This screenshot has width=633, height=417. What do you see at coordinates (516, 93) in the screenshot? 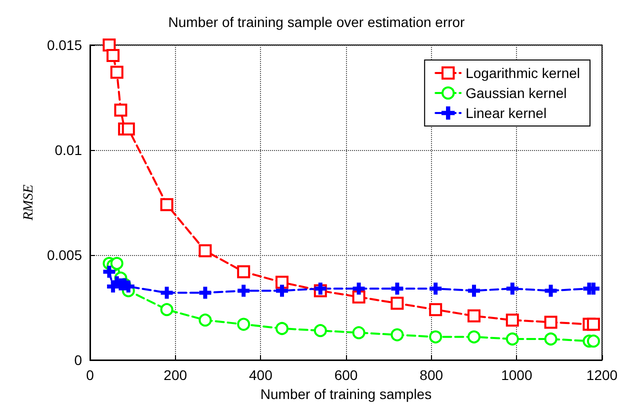
I see `legend-label: Gaussian kernel` at bounding box center [516, 93].